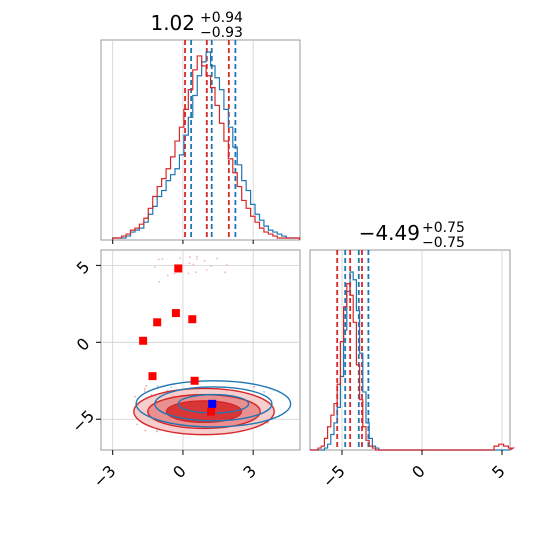  Describe the element at coordinates (196, 25) in the screenshot. I see `title-top-left: 1.02 +0.94 −0.93` at that location.